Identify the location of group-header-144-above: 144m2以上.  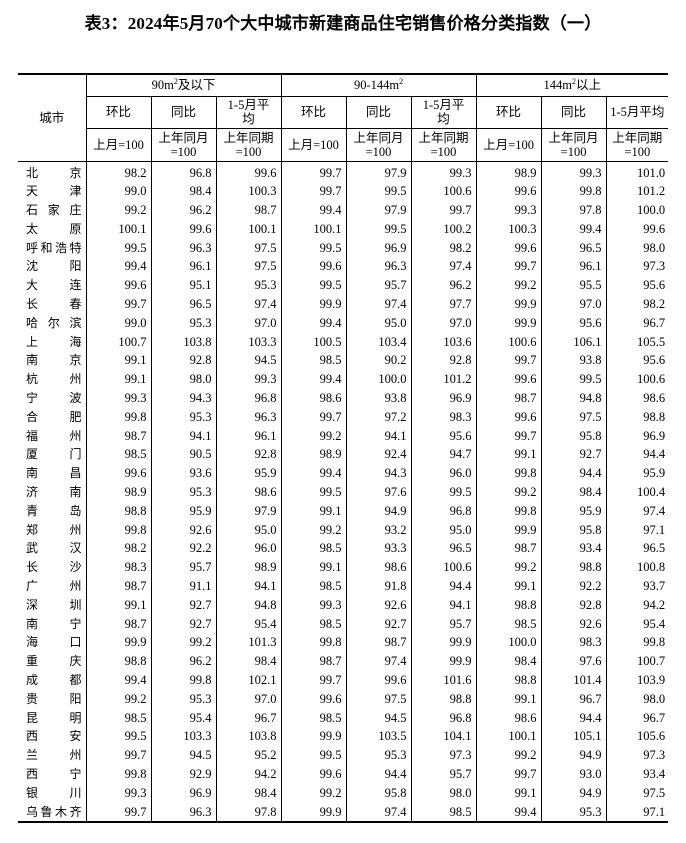
(572, 85).